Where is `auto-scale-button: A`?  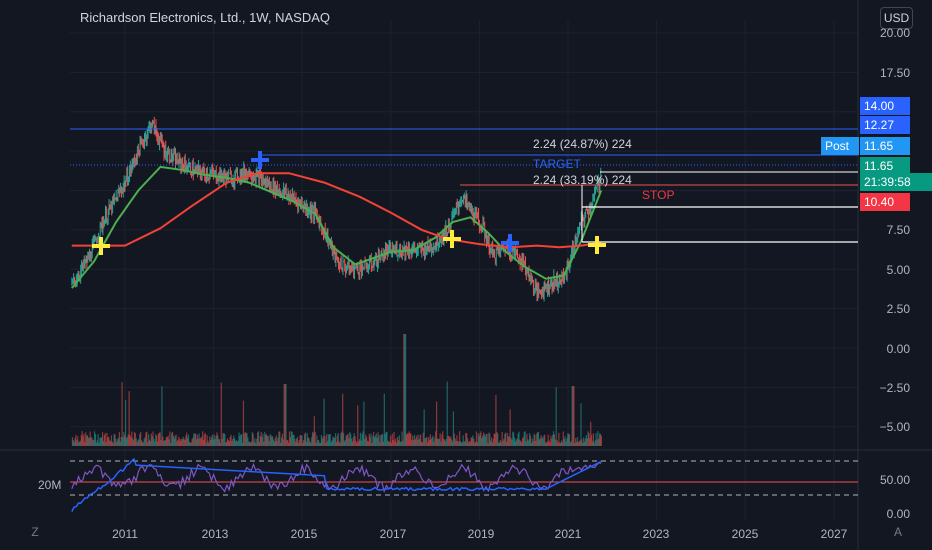 auto-scale-button: A is located at coordinates (897, 532).